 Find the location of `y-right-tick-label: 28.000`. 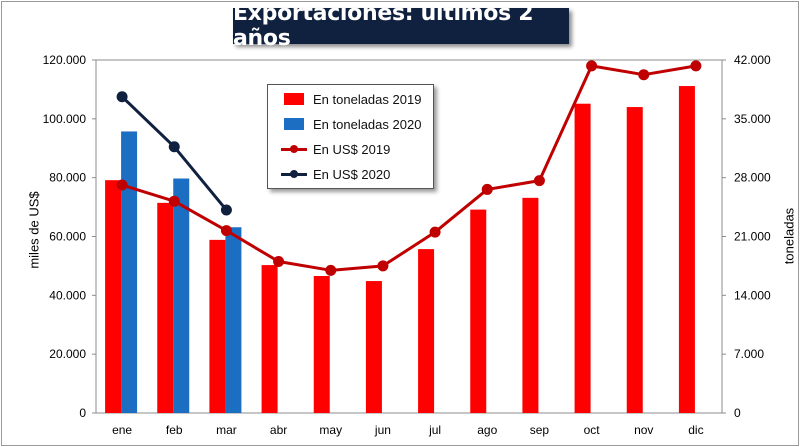

y-right-tick-label: 28.000 is located at coordinates (752, 178).